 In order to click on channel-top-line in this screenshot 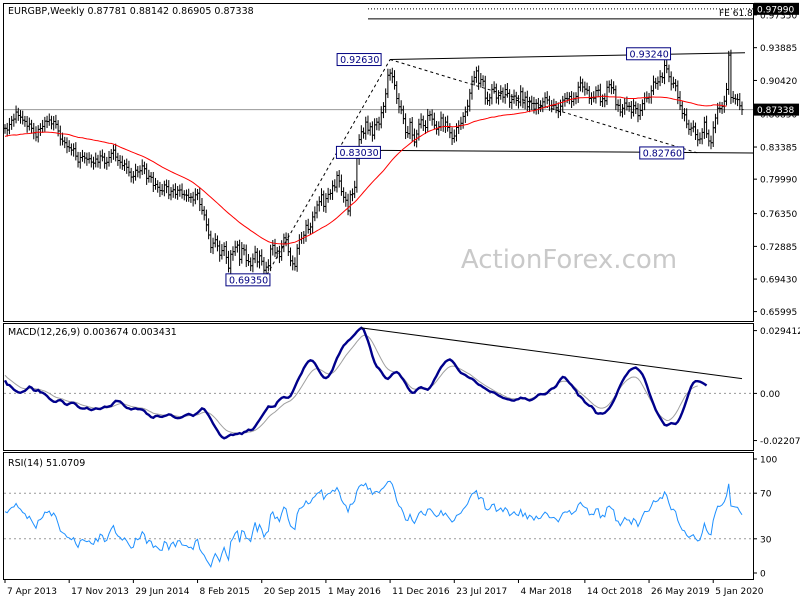, I will do `click(568, 56)`.